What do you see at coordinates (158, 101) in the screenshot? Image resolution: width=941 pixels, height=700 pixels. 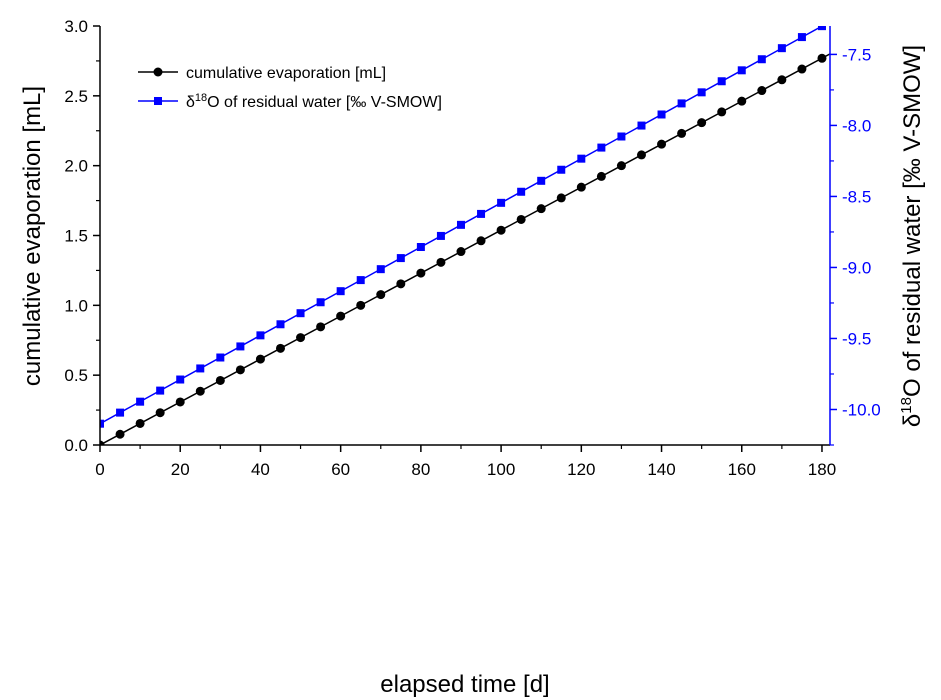 I see `legend-marker-square` at bounding box center [158, 101].